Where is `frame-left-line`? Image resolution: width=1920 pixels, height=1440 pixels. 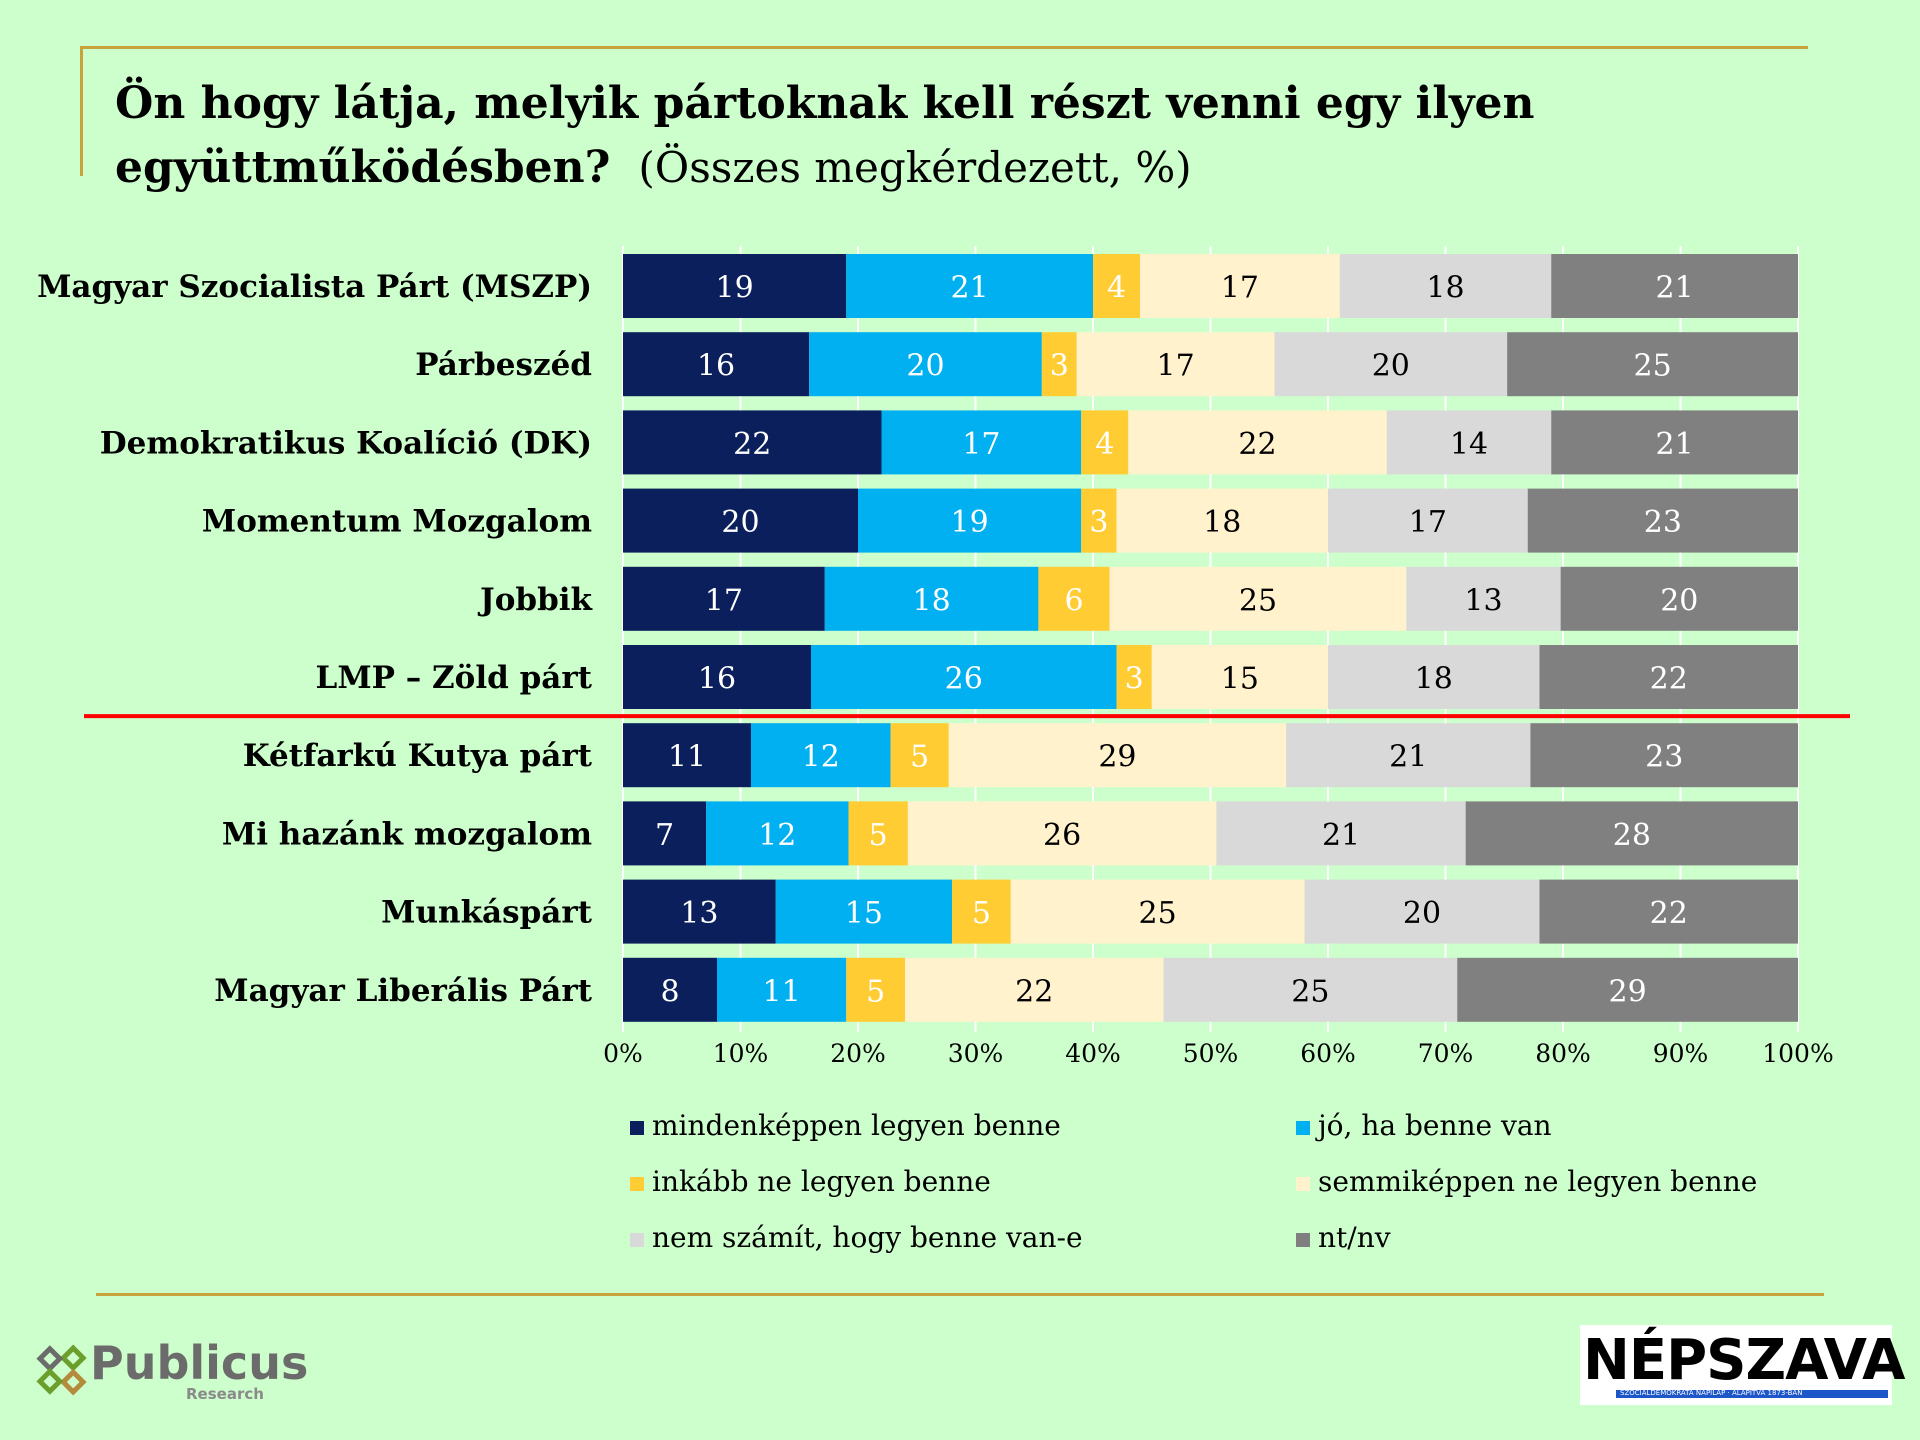 frame-left-line is located at coordinates (81, 111).